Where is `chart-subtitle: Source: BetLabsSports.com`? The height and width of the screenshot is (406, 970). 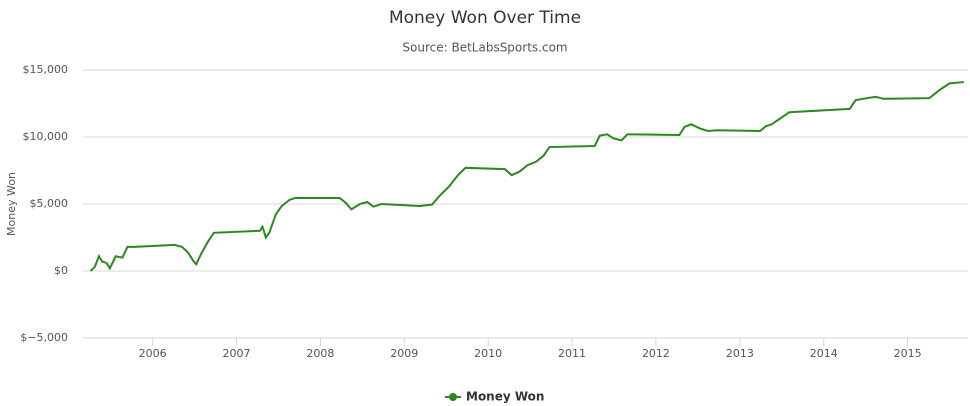 chart-subtitle: Source: BetLabsSports.com is located at coordinates (484, 48).